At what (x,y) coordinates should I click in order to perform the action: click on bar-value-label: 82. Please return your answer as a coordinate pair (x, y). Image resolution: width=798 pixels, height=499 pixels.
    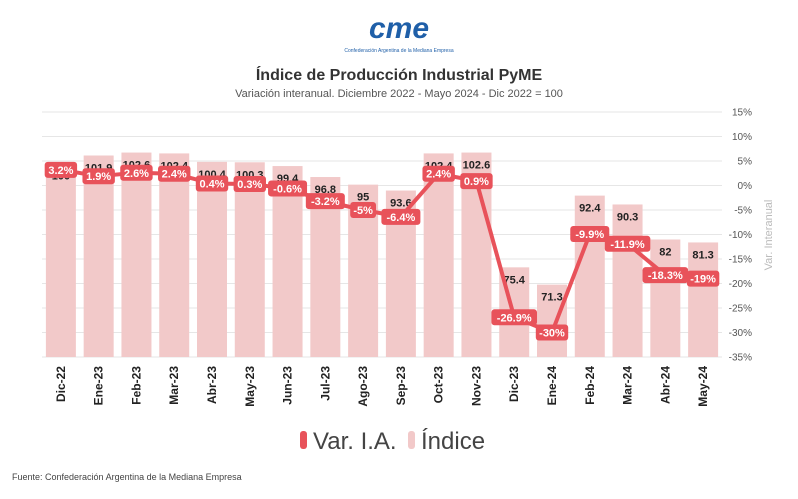
    Looking at the image, I should click on (665, 252).